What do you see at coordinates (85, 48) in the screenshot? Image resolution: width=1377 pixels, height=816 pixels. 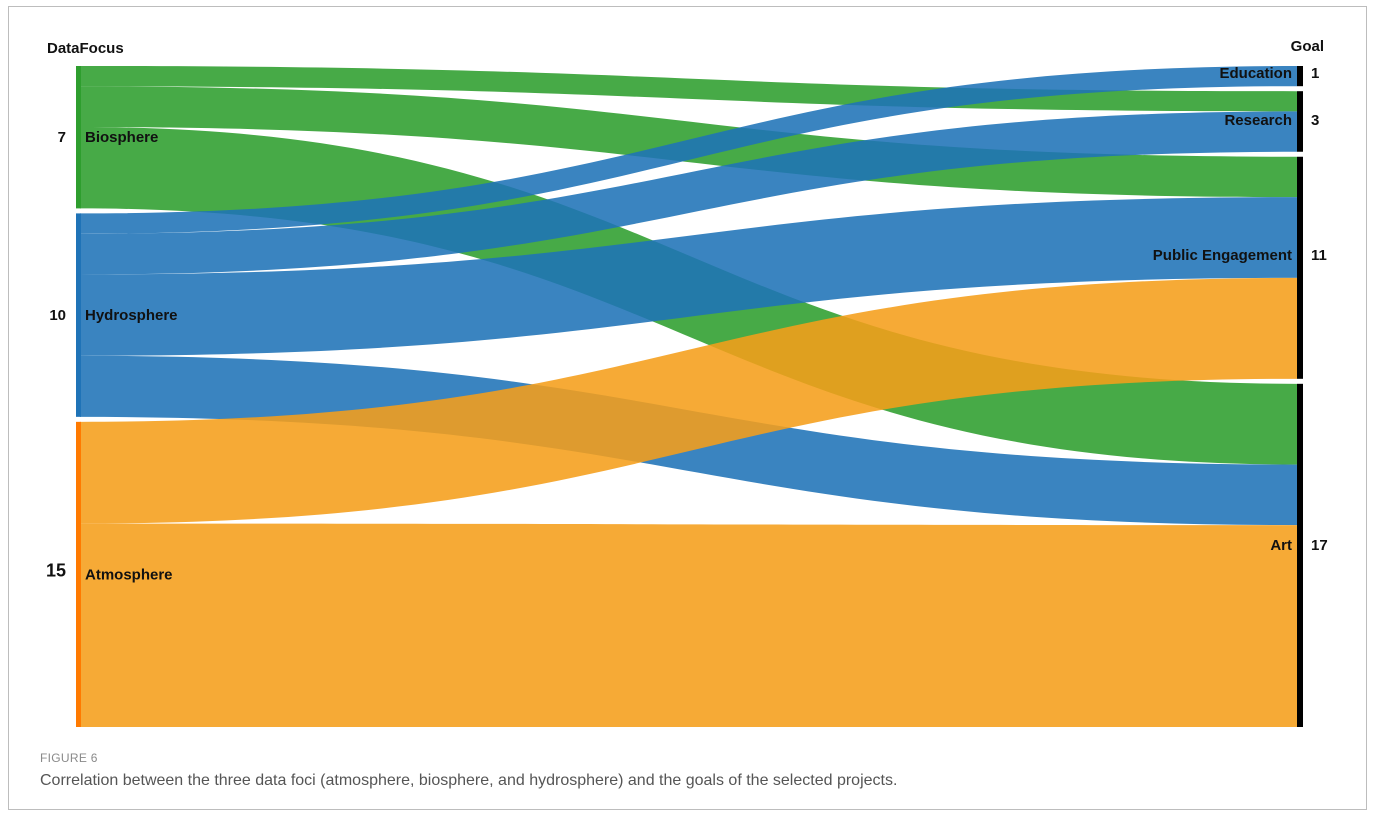 I see `source-header: DataFocus` at bounding box center [85, 48].